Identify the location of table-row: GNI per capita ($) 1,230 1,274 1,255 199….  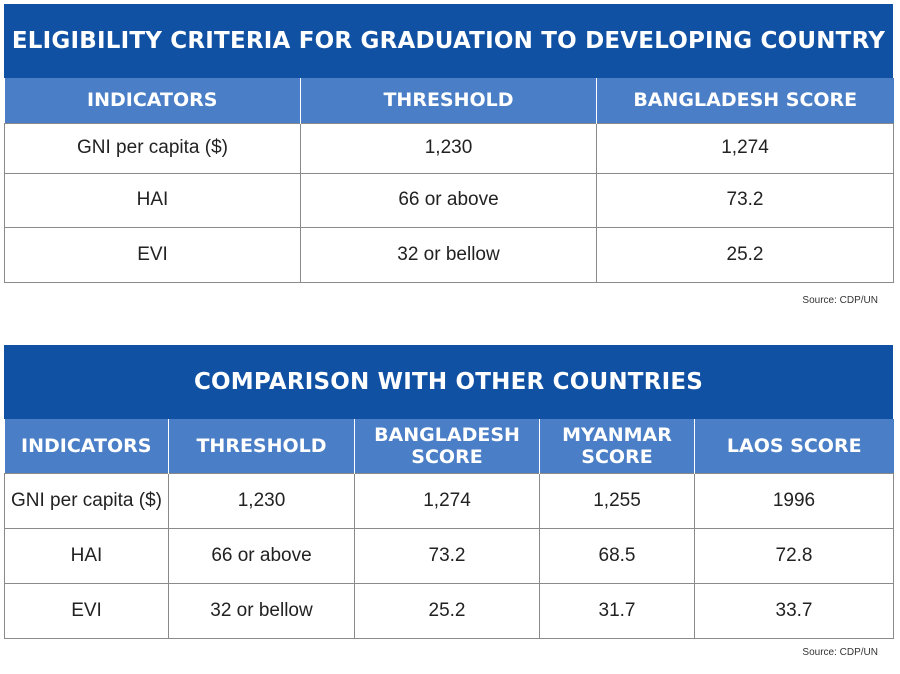
(449, 500).